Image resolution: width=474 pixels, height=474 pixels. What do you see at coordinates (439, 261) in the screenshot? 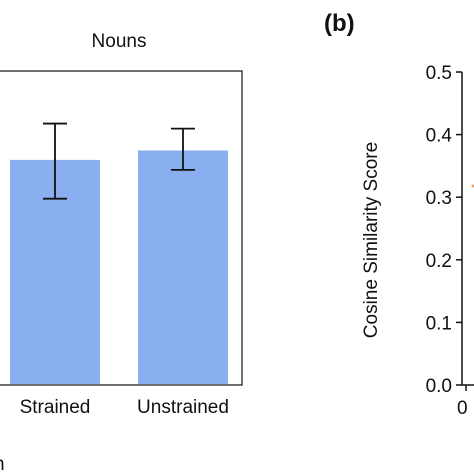
I see `y-tick-label: 0.2` at bounding box center [439, 261].